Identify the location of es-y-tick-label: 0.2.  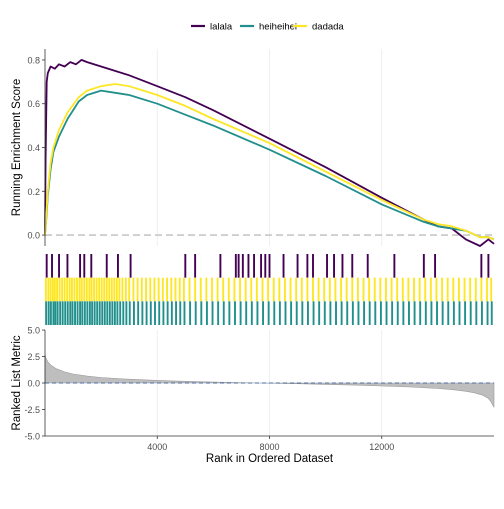
(33, 192).